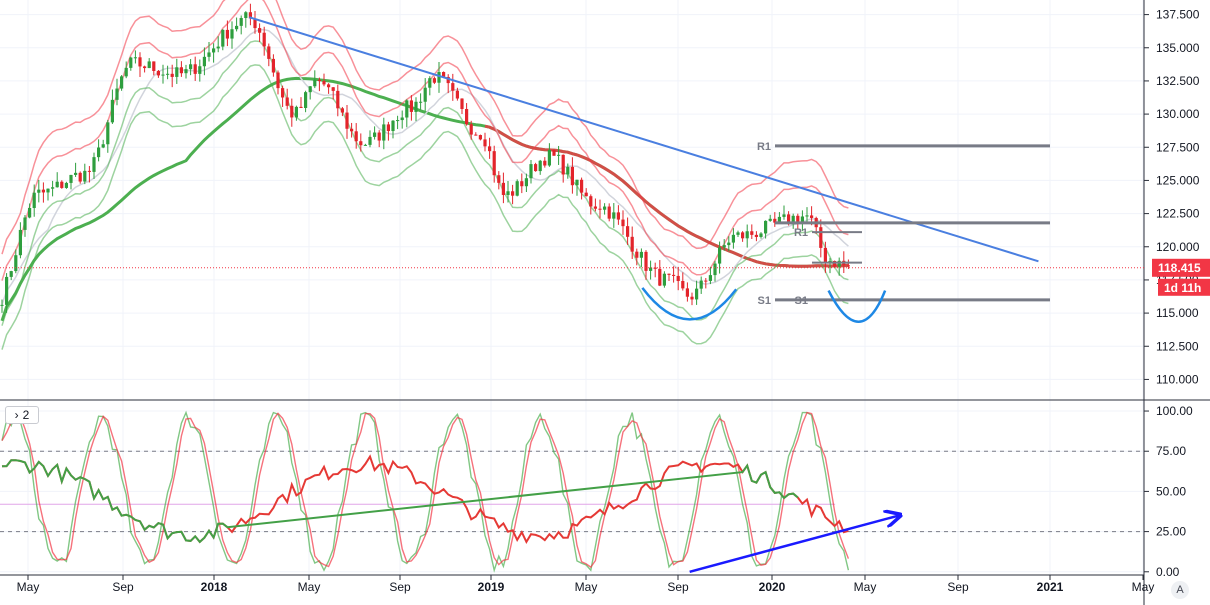 This screenshot has height=605, width=1210. I want to click on price-tick-label: 130.000, so click(1178, 114).